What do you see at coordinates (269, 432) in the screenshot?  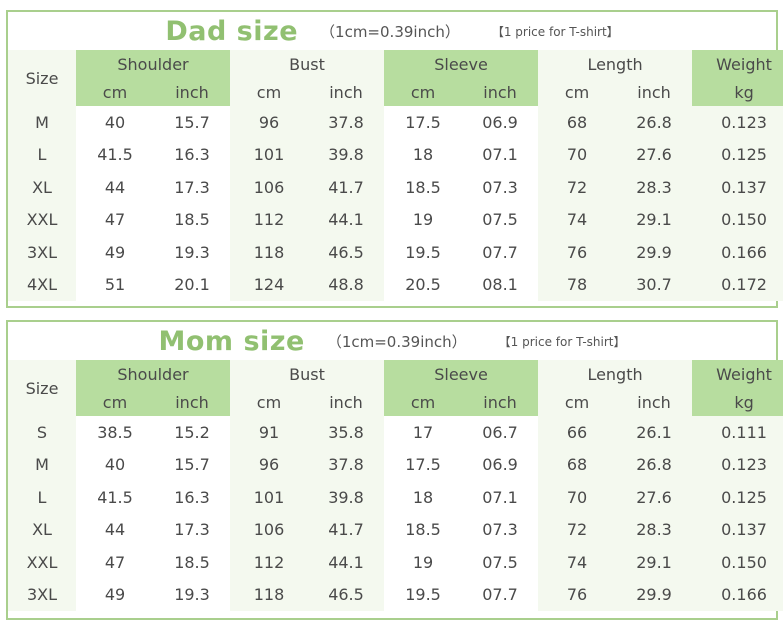 I see `bust-cm-cell: 91` at bounding box center [269, 432].